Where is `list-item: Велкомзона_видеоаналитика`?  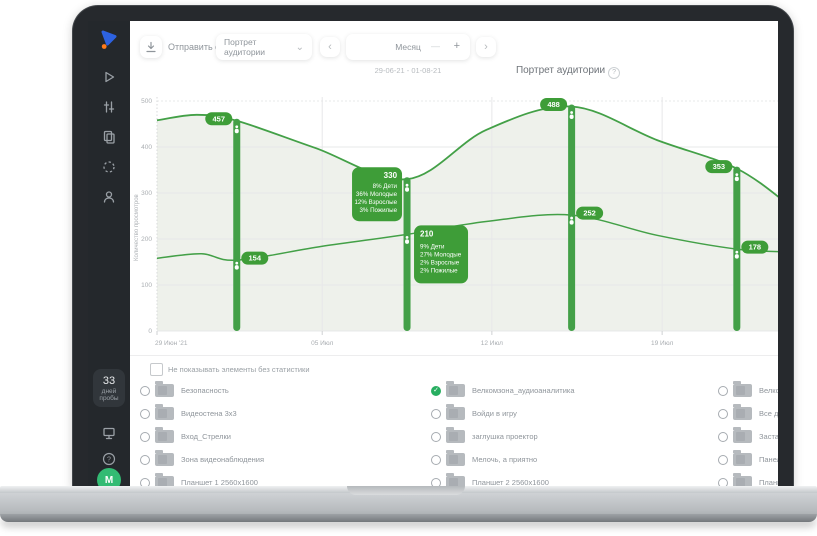
list-item: Велкомзона_видеоаналитика is located at coordinates (748, 390).